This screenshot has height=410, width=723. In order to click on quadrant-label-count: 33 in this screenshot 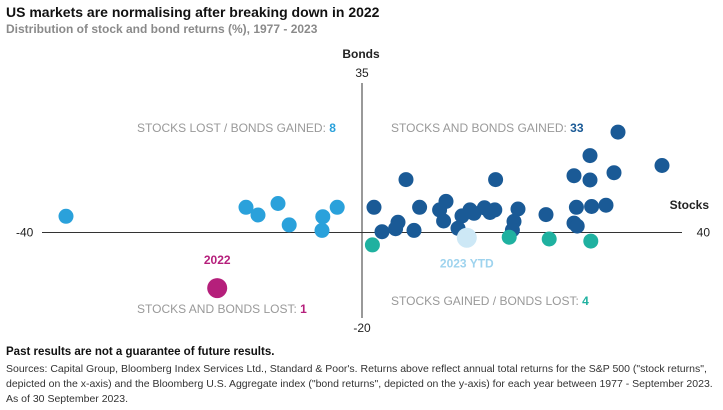, I will do `click(577, 128)`.